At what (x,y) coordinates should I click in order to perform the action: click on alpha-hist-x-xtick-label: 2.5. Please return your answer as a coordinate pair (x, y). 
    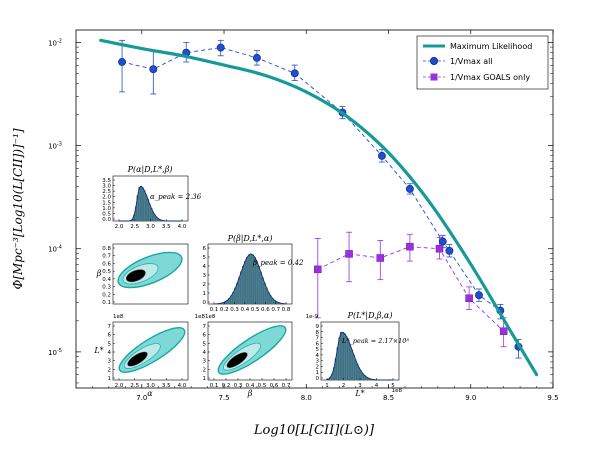
    Looking at the image, I should click on (134, 227).